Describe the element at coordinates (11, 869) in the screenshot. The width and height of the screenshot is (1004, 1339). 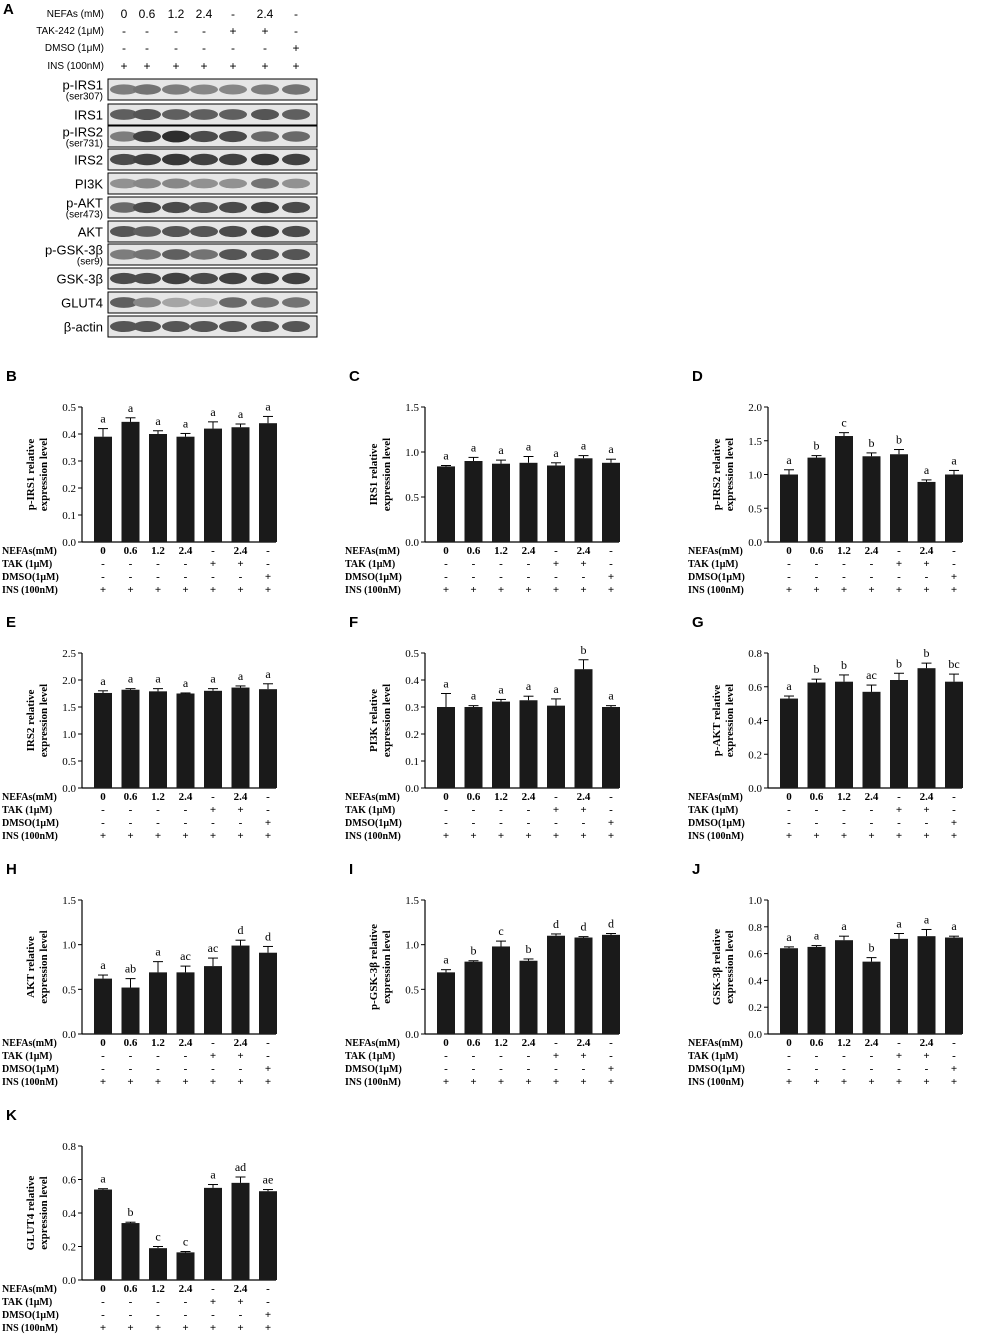
I see `panel-label: H` at that location.